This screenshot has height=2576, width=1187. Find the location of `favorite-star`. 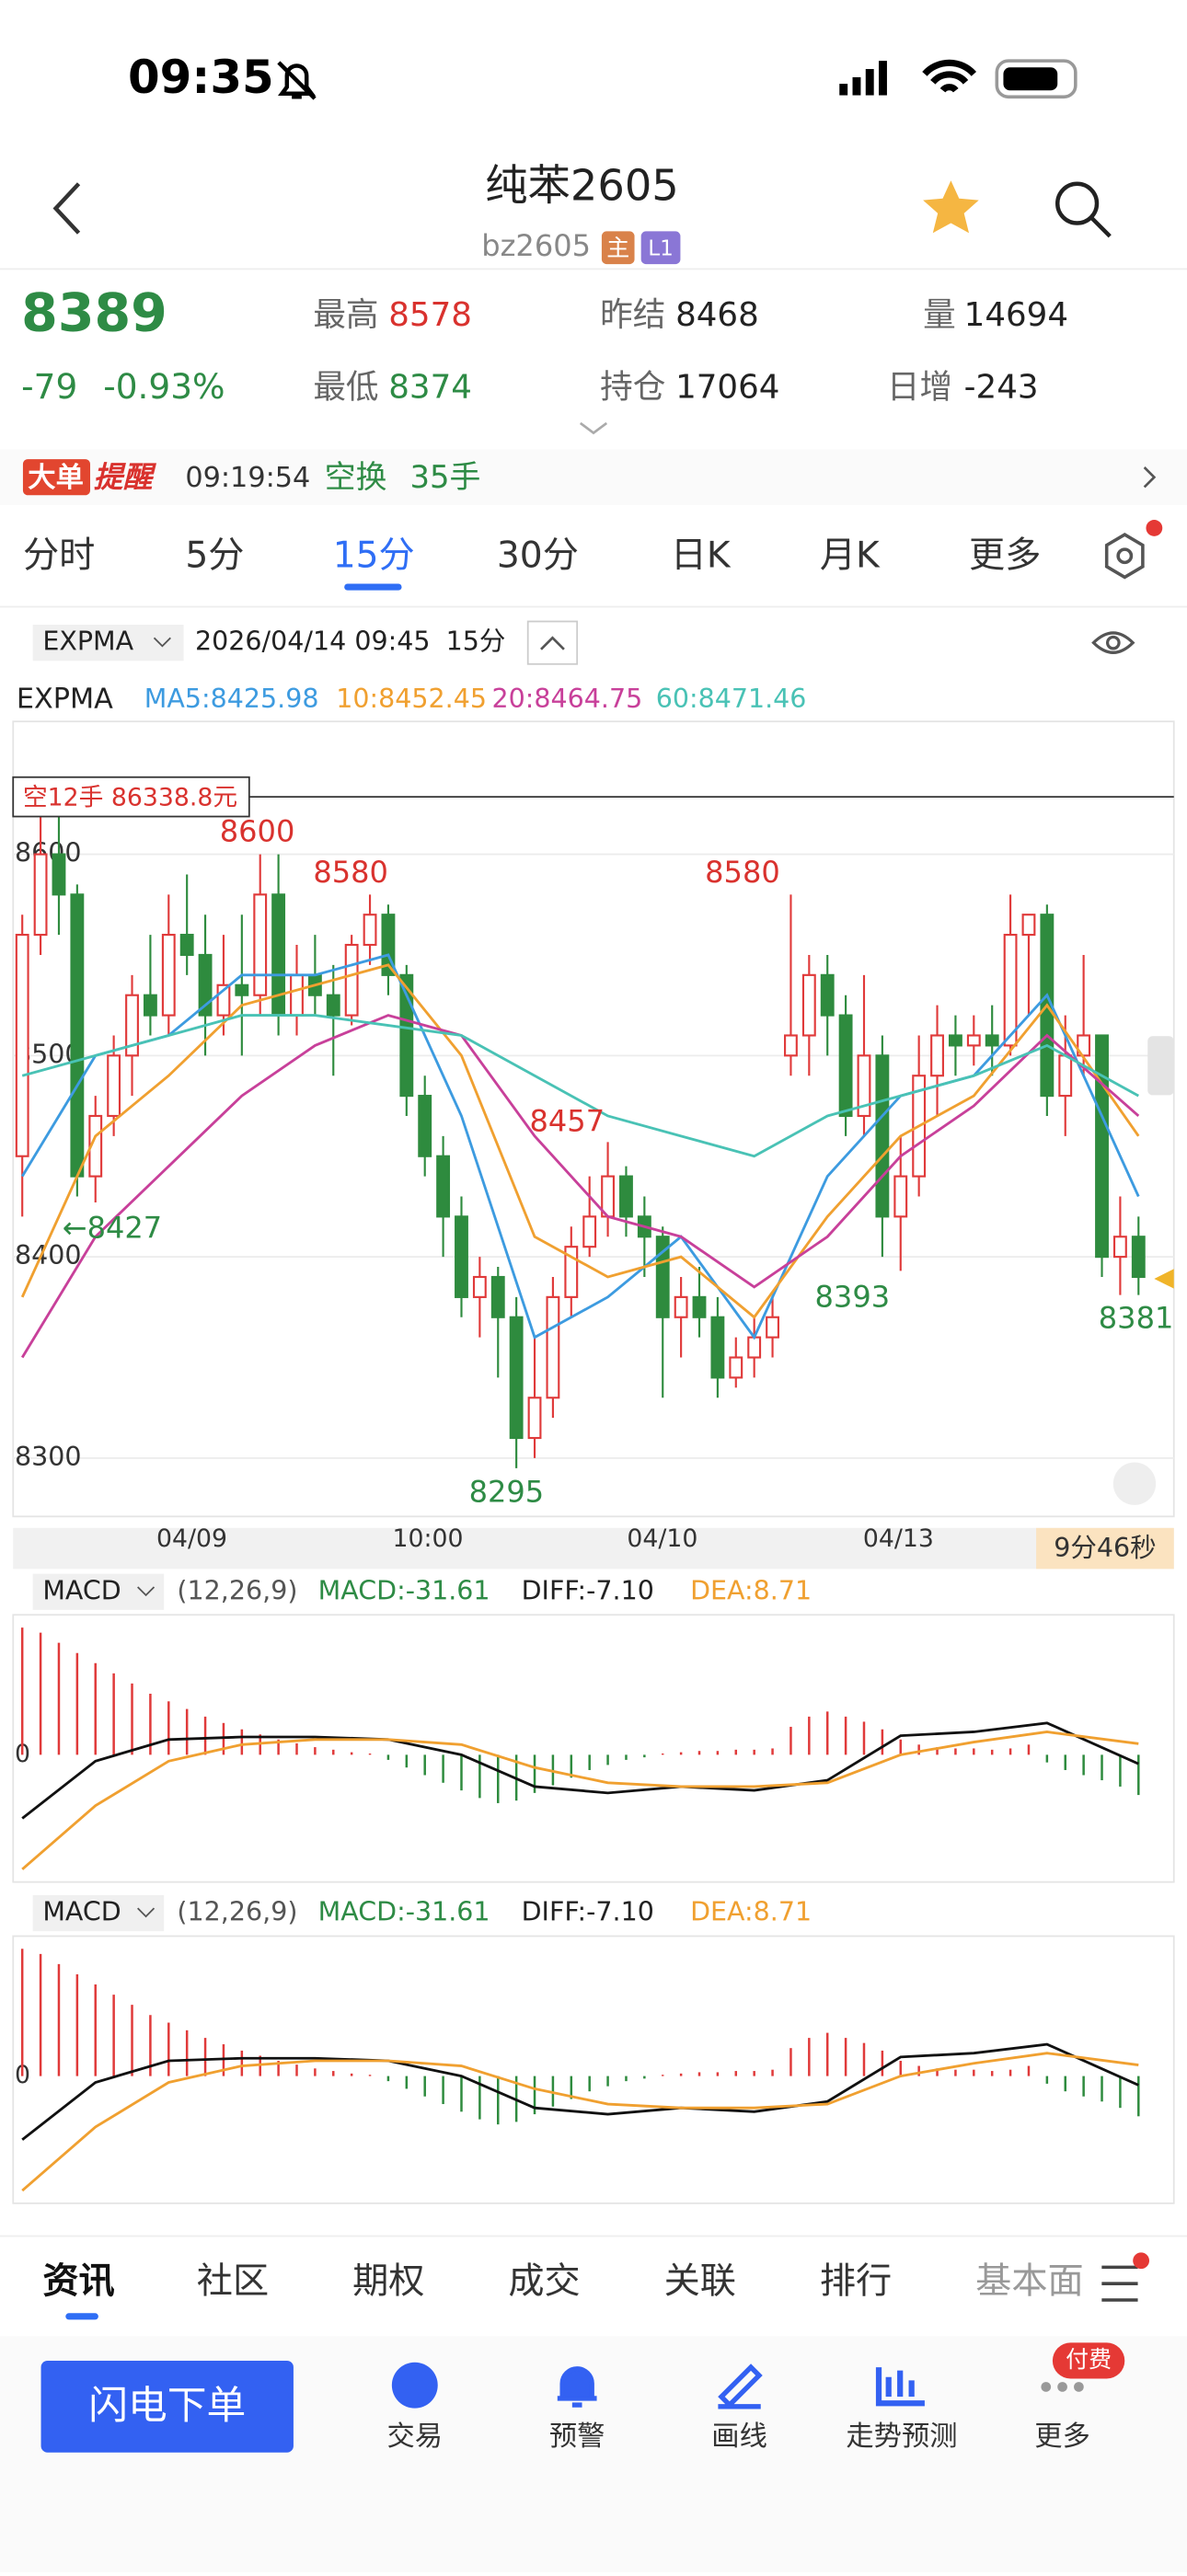

favorite-star is located at coordinates (951, 207).